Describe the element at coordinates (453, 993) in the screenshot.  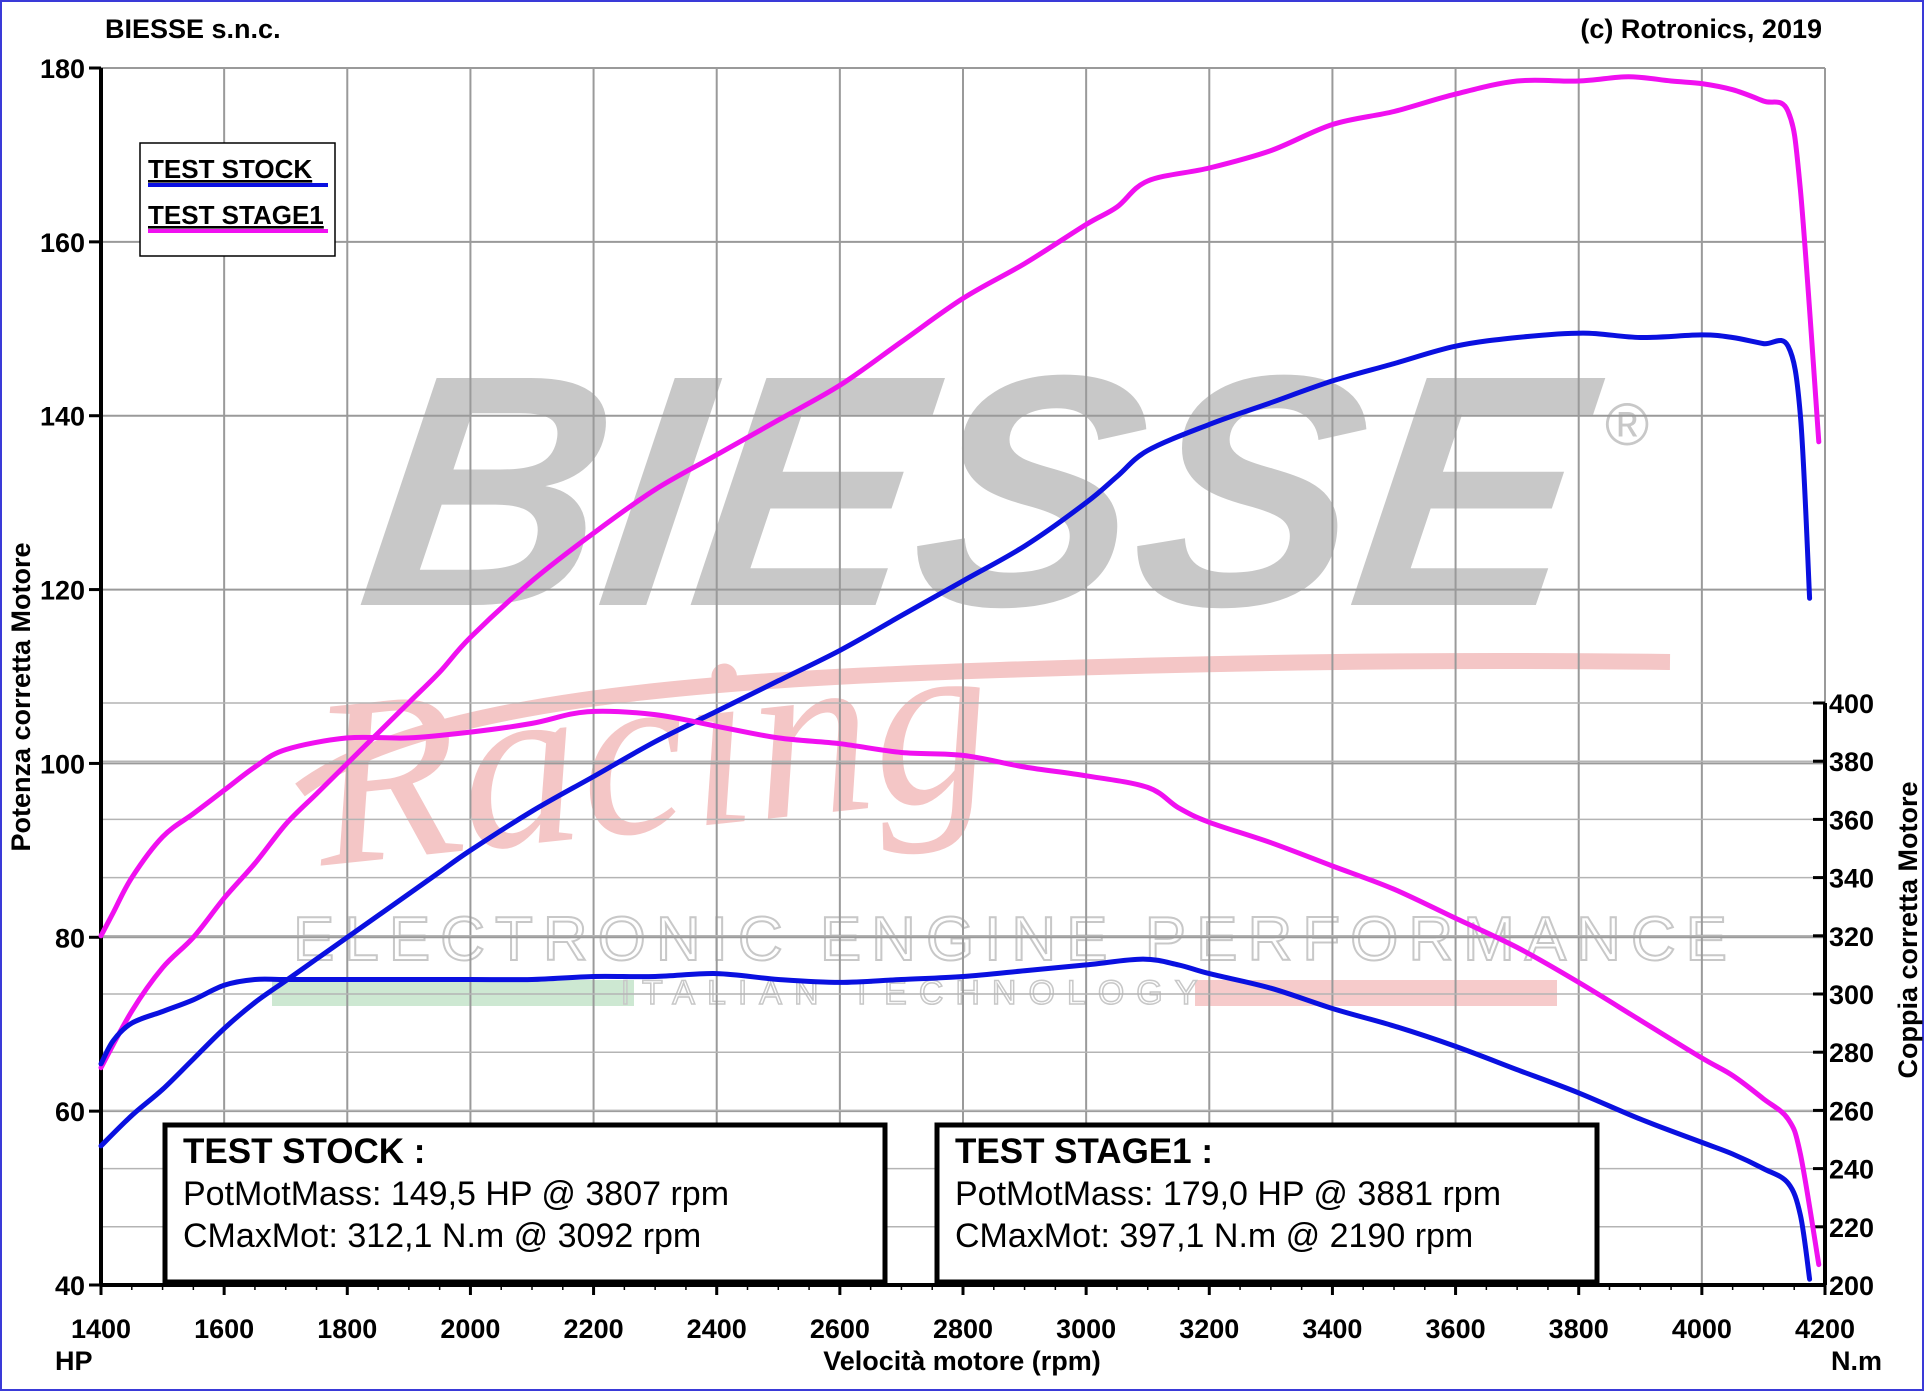
I see `watermark-green-bar` at that location.